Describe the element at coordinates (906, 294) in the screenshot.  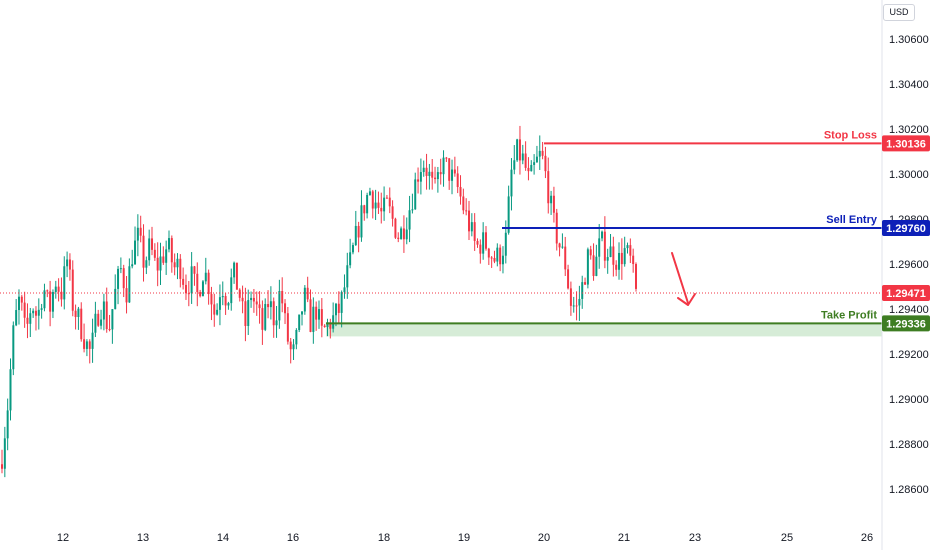
I see `badge-value: 1.29471` at that location.